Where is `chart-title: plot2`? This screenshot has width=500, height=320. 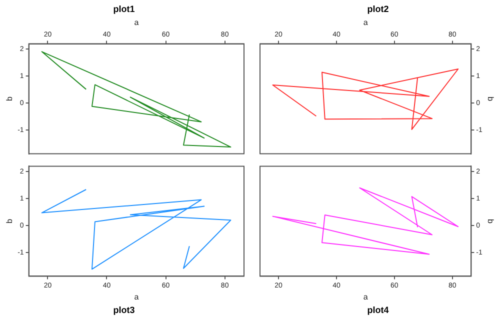
chart-title: plot2 is located at coordinates (378, 9).